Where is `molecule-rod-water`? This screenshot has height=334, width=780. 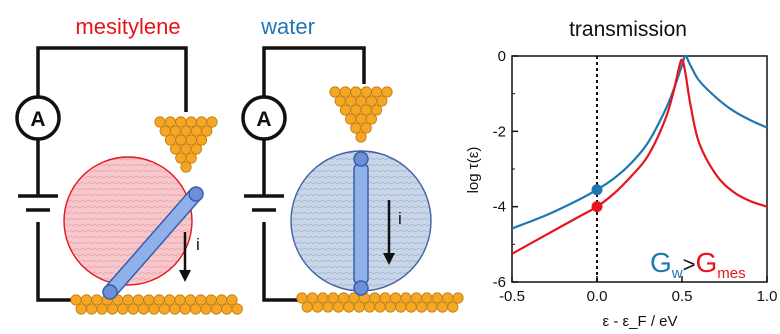 molecule-rod-water is located at coordinates (361, 223).